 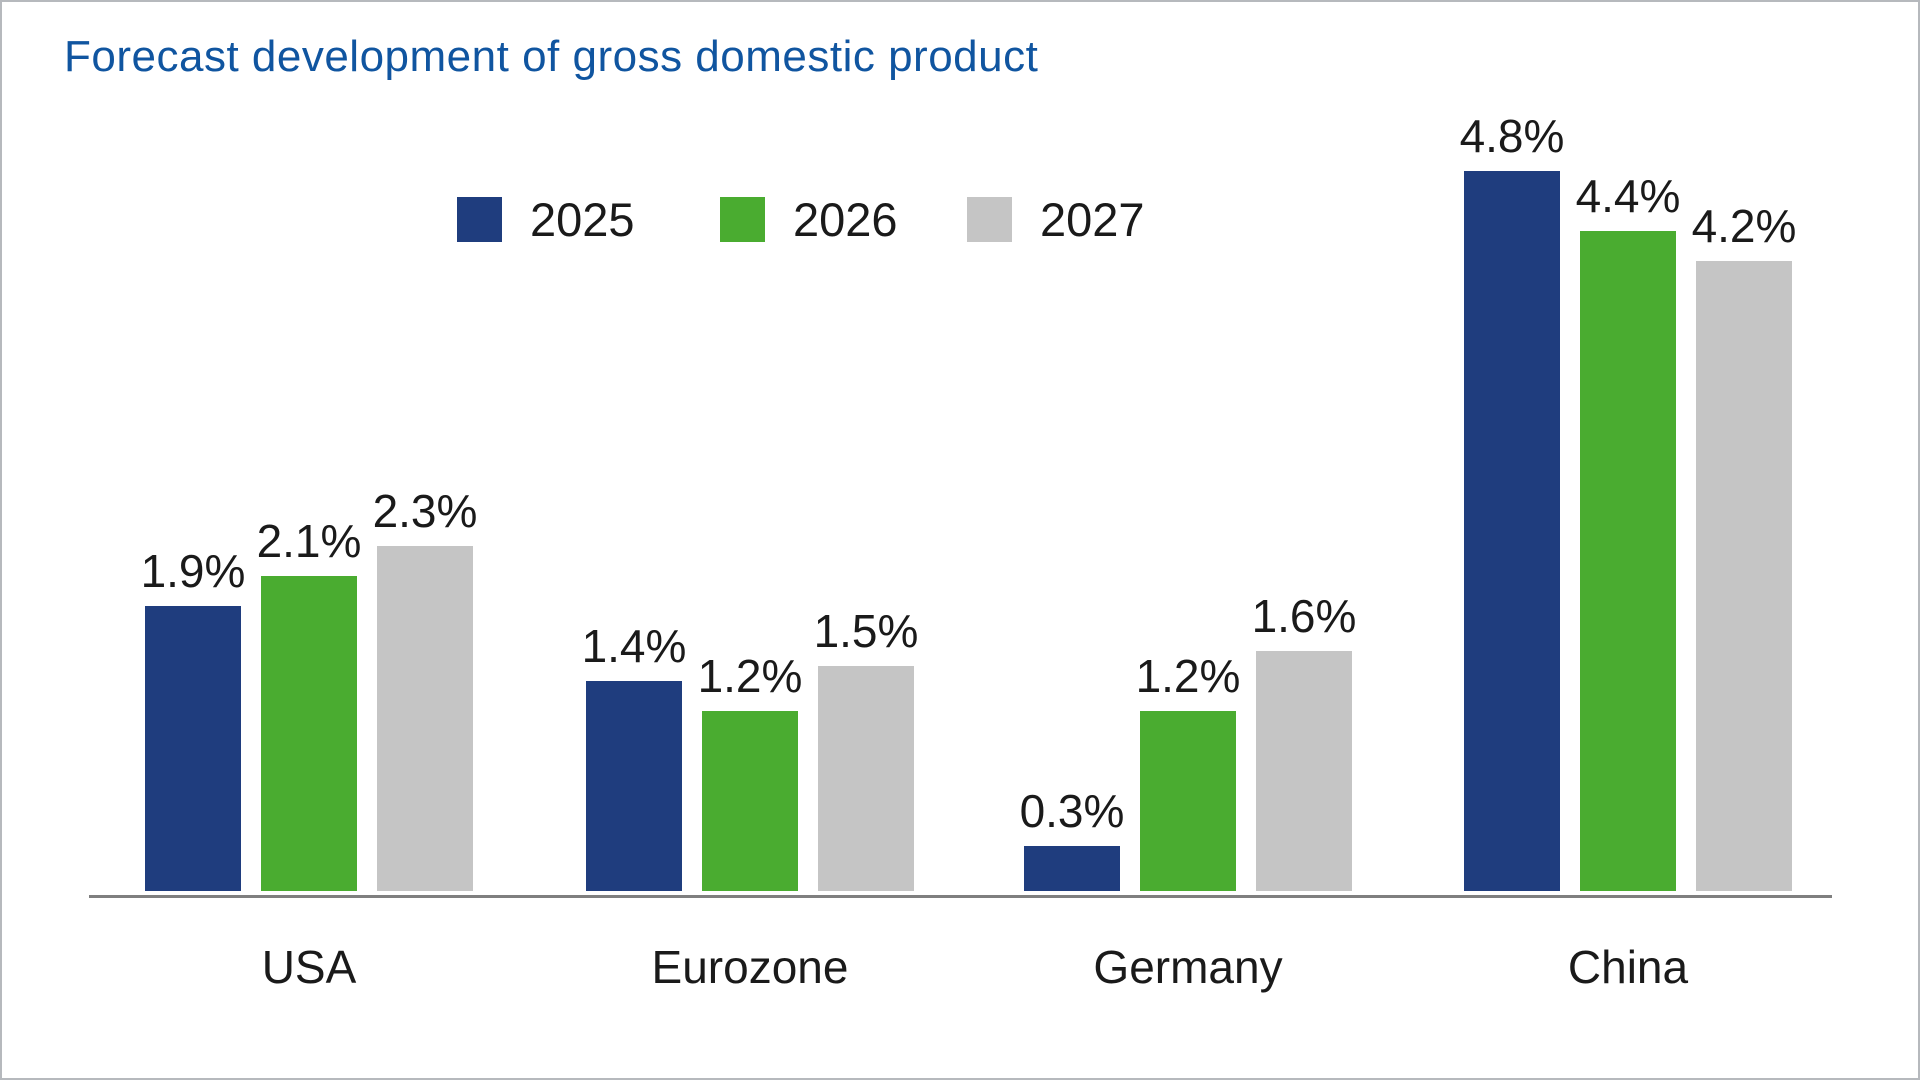 I want to click on bar-china-2026, so click(x=1628, y=561).